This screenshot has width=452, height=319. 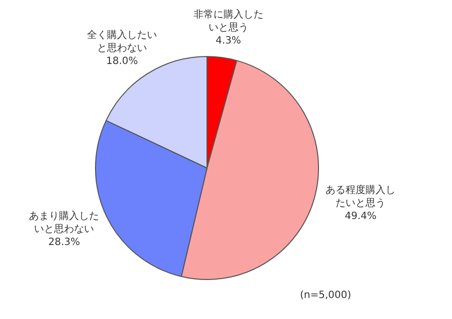 I want to click on slice-label: 全く購入したいと思わない, so click(x=122, y=41).